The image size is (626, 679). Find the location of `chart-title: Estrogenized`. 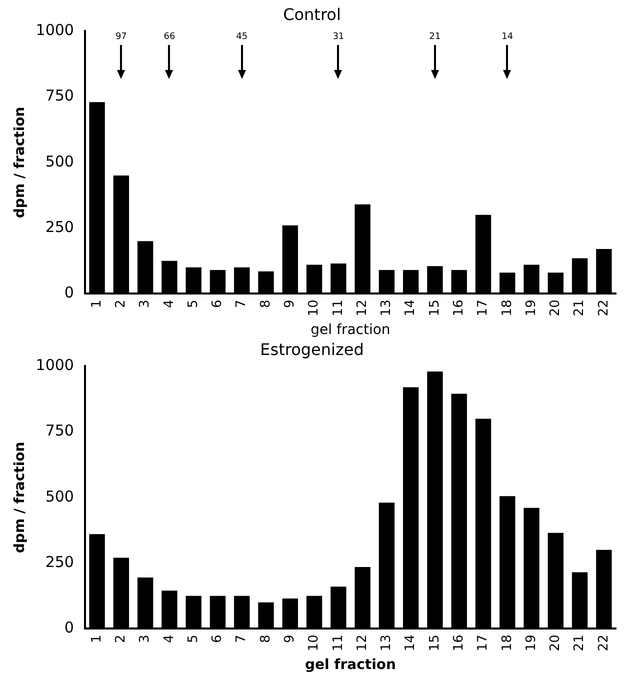

chart-title: Estrogenized is located at coordinates (312, 349).